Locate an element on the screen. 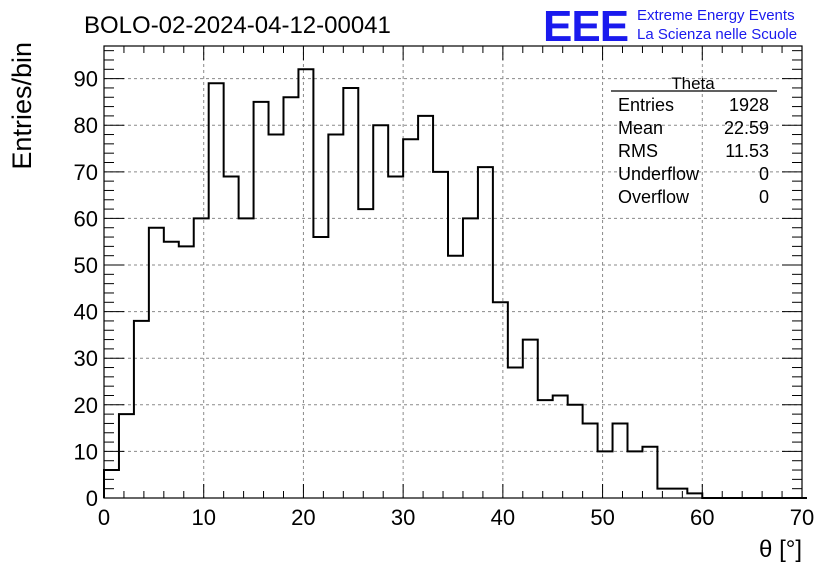 Image resolution: width=836 pixels, height=572 pixels. y-tick-label: 90 is located at coordinates (86, 79).